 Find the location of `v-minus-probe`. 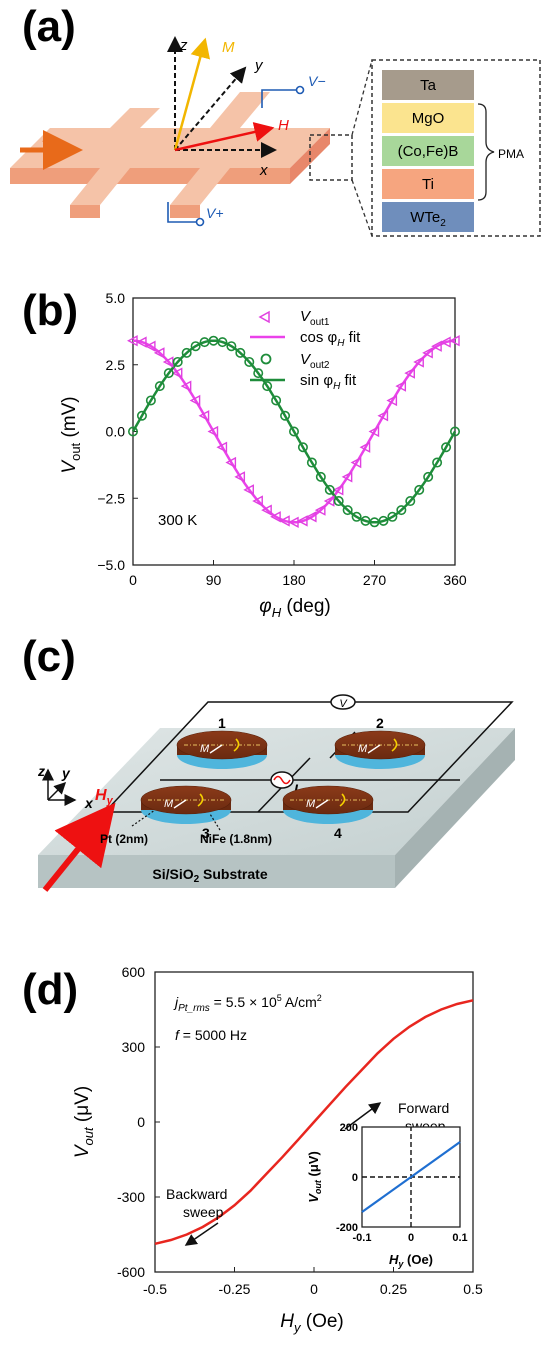

v-minus-probe is located at coordinates (283, 96).